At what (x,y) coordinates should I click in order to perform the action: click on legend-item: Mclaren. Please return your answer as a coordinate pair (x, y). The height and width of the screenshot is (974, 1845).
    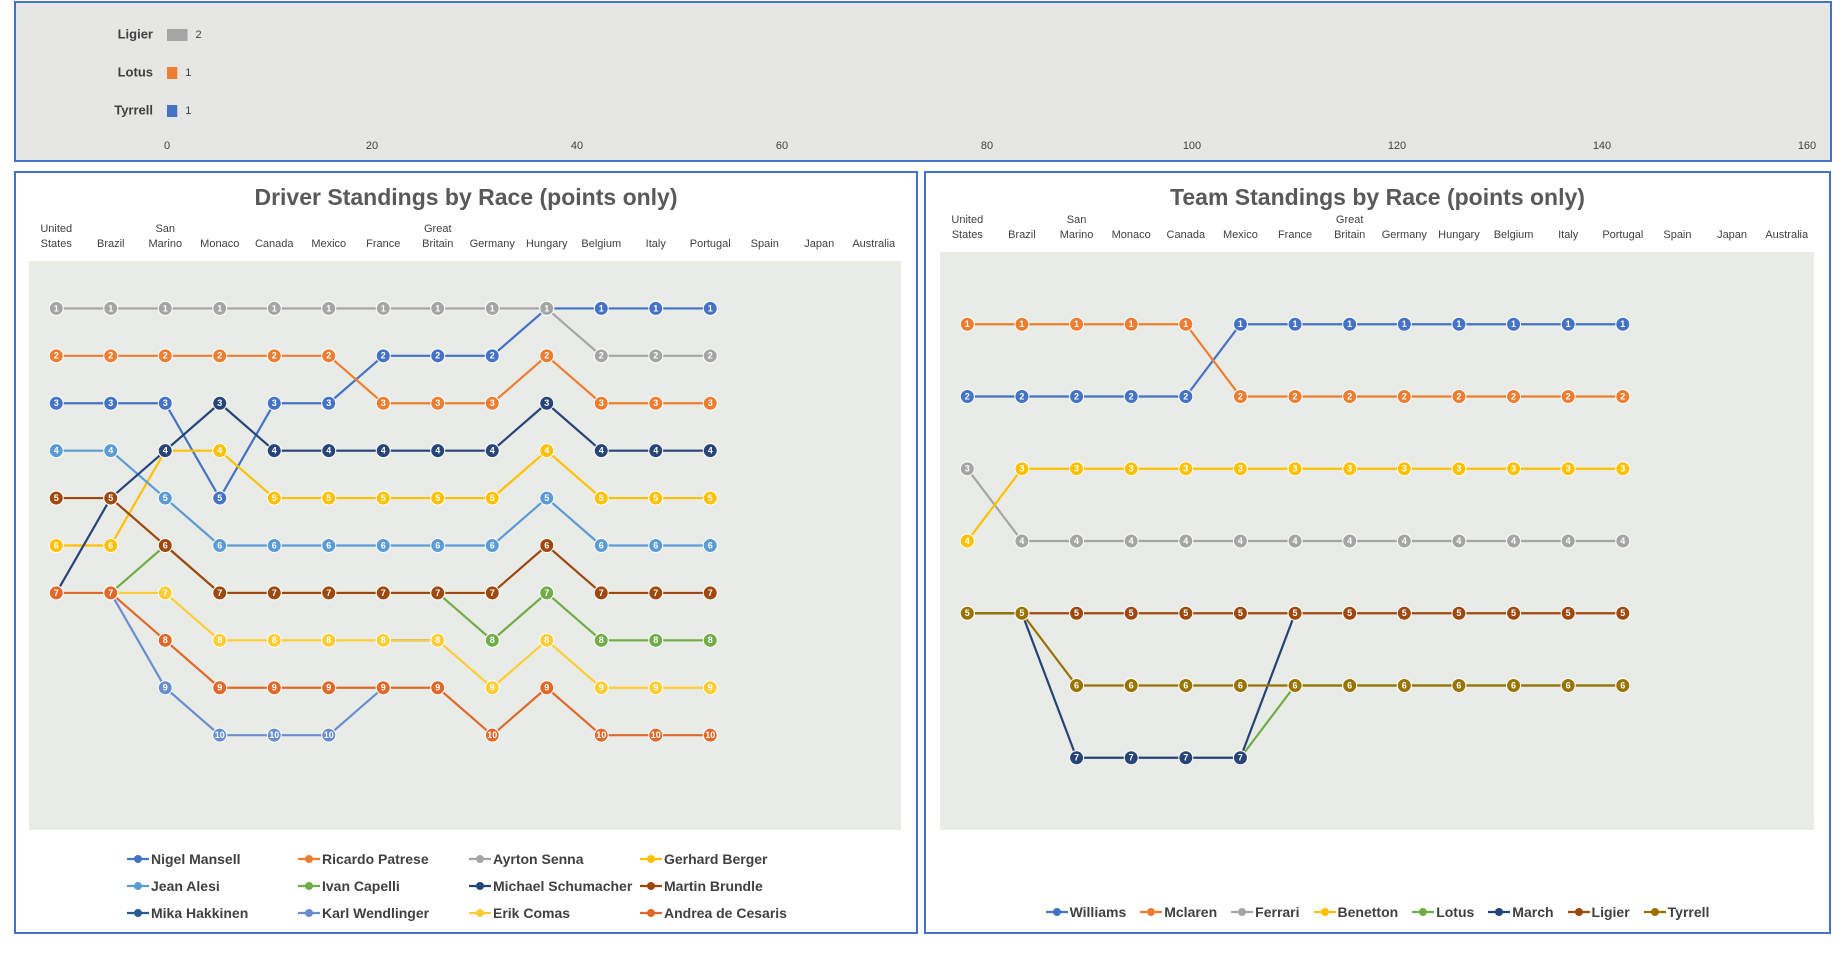
    Looking at the image, I should click on (1178, 911).